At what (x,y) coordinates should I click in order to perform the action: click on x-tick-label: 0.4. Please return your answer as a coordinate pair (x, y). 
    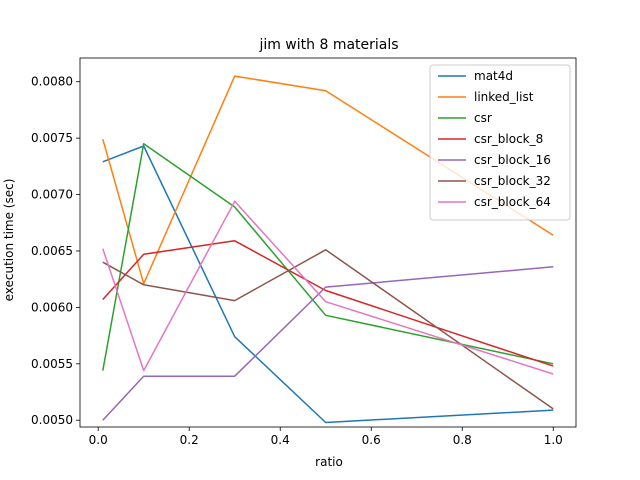
    Looking at the image, I should click on (280, 440).